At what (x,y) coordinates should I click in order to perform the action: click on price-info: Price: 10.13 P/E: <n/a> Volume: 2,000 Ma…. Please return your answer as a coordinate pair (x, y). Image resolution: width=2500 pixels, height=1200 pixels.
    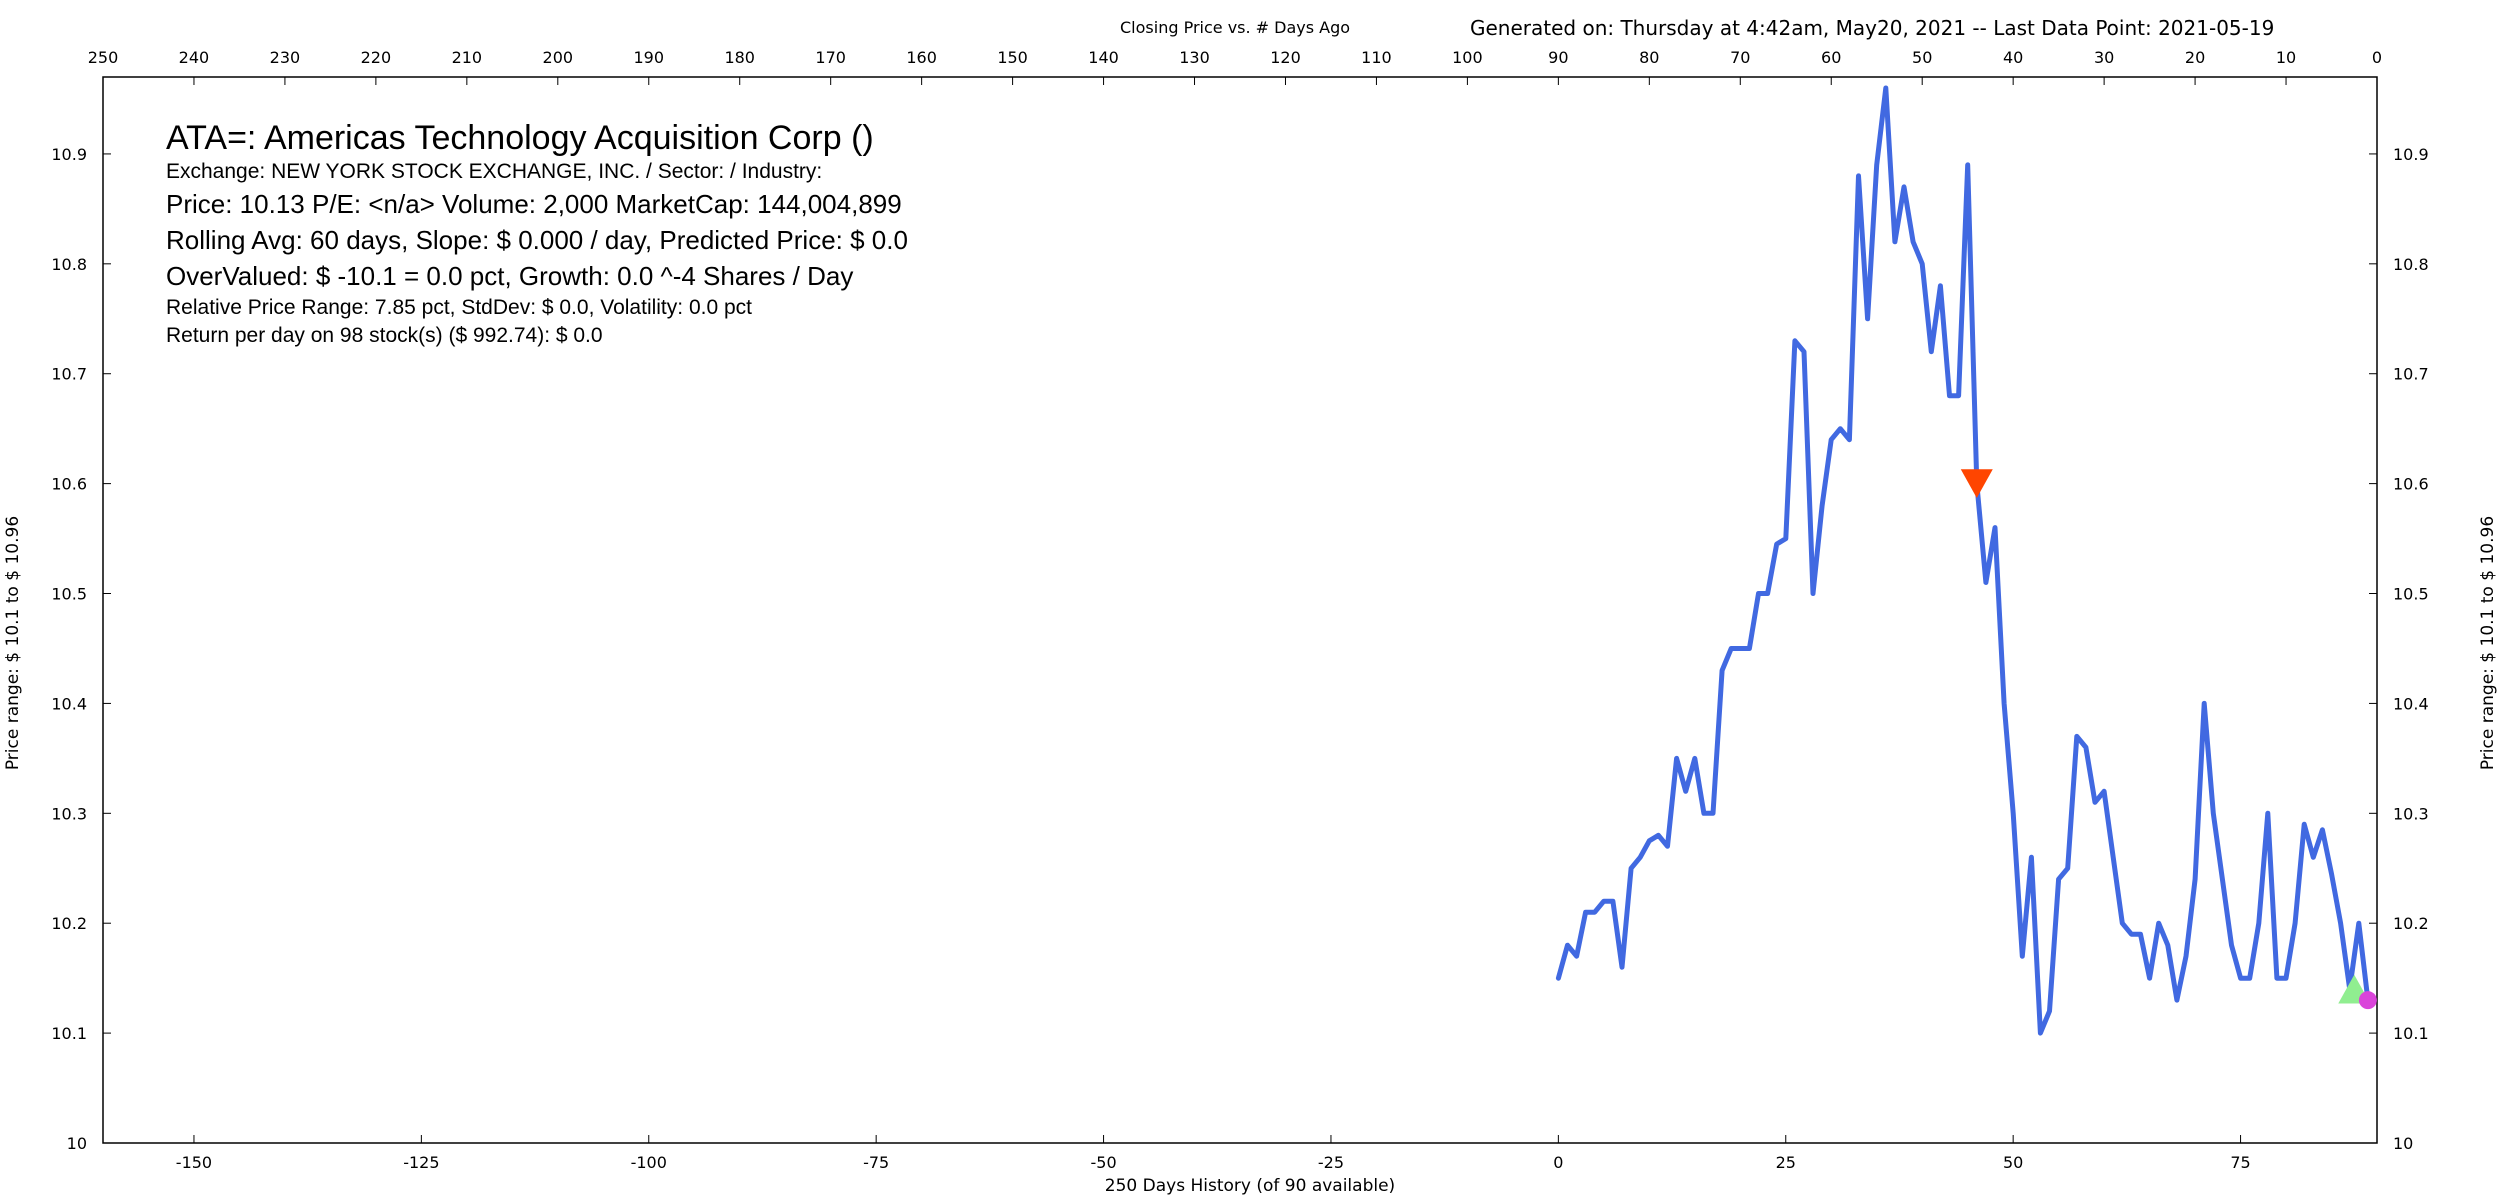
    Looking at the image, I should click on (534, 204).